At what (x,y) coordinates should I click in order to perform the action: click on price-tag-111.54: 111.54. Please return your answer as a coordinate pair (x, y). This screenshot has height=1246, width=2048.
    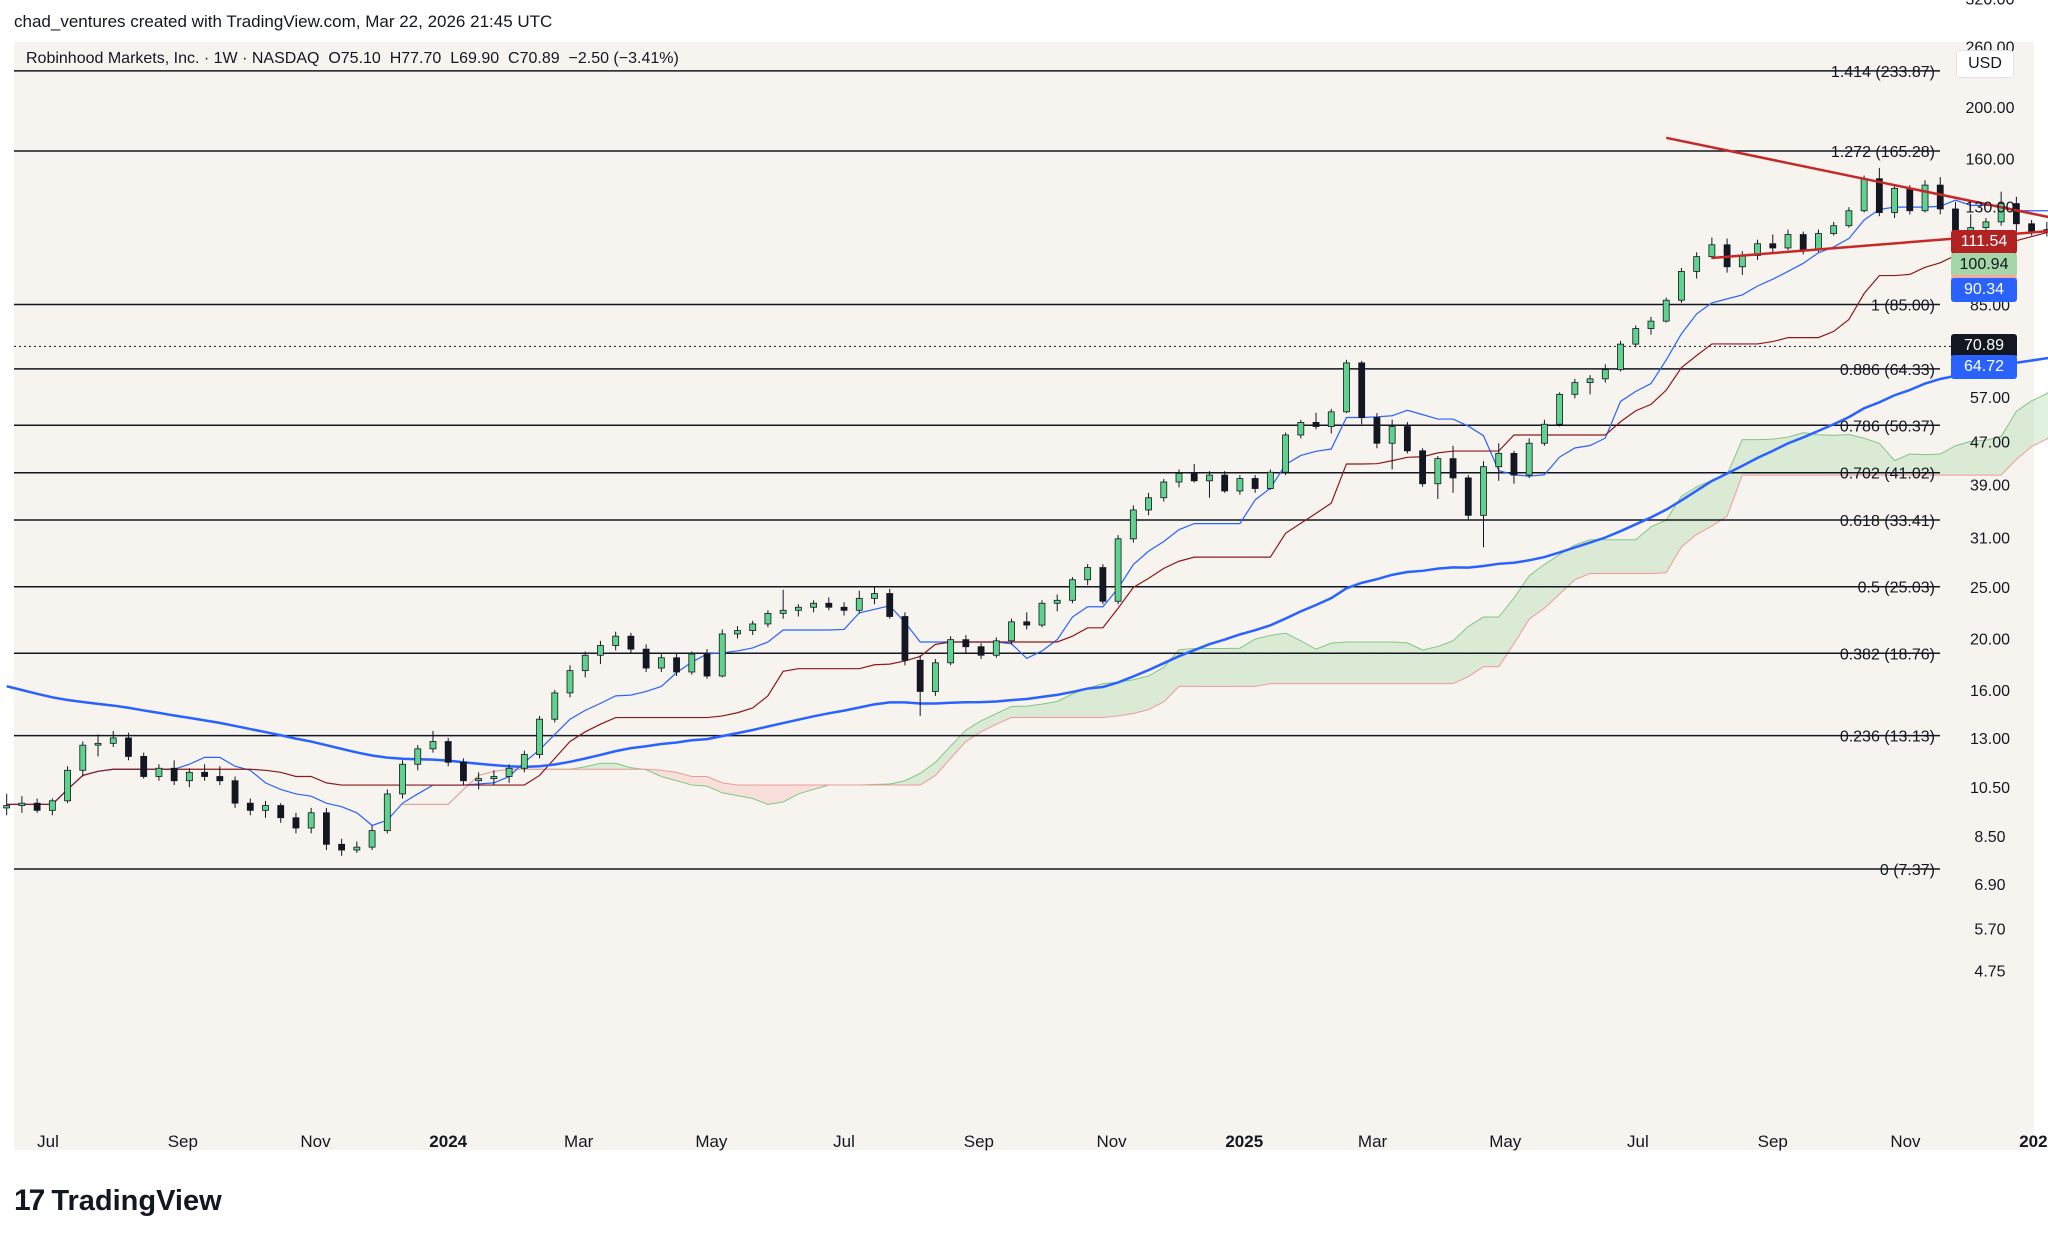
    Looking at the image, I should click on (1984, 241).